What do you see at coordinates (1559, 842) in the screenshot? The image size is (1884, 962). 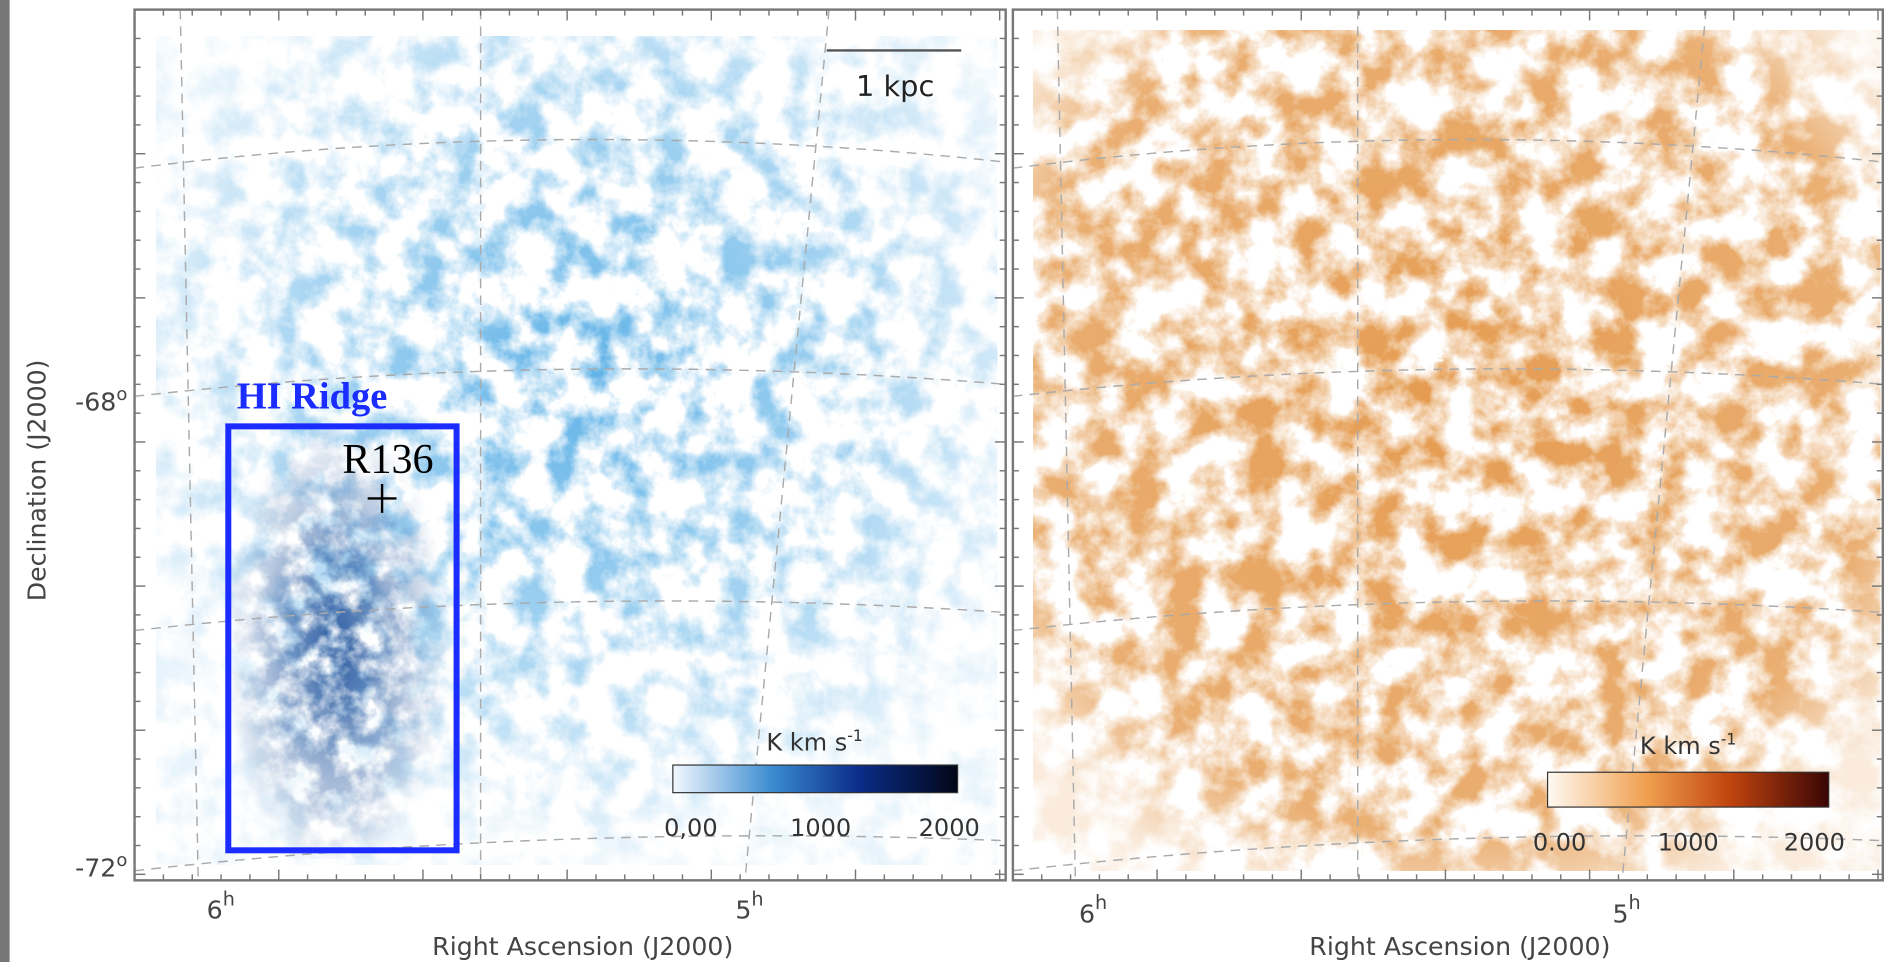 I see `colorbar-tick: 0.00` at bounding box center [1559, 842].